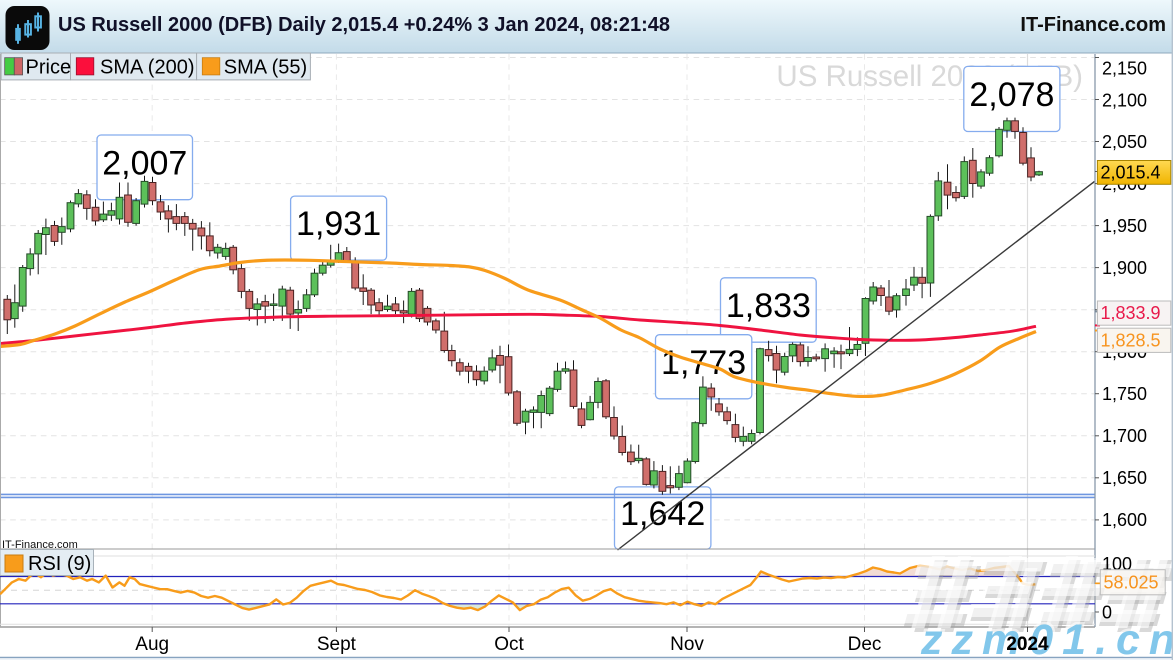  Describe the element at coordinates (1124, 268) in the screenshot. I see `svg-text: 1,900` at that location.